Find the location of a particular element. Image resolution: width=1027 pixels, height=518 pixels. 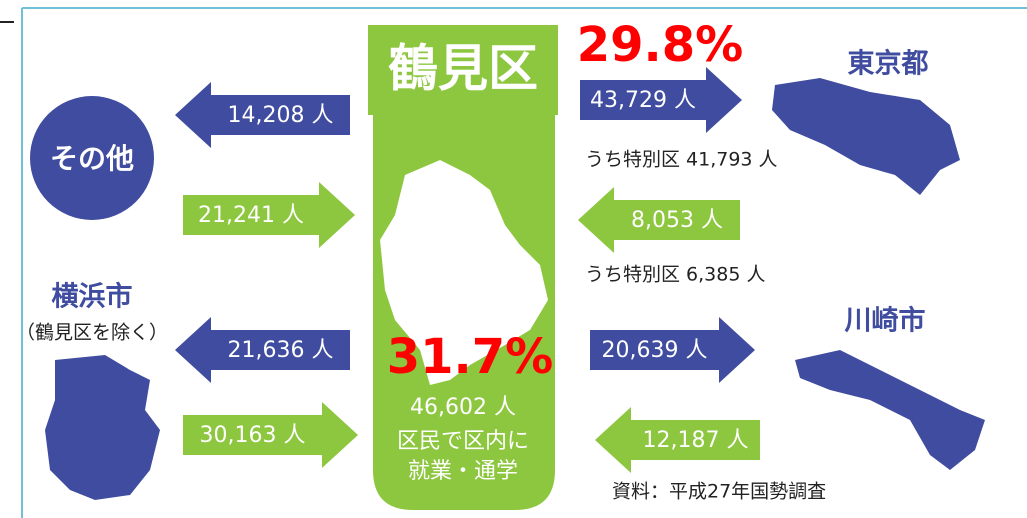

other-circle is located at coordinates (92, 158).